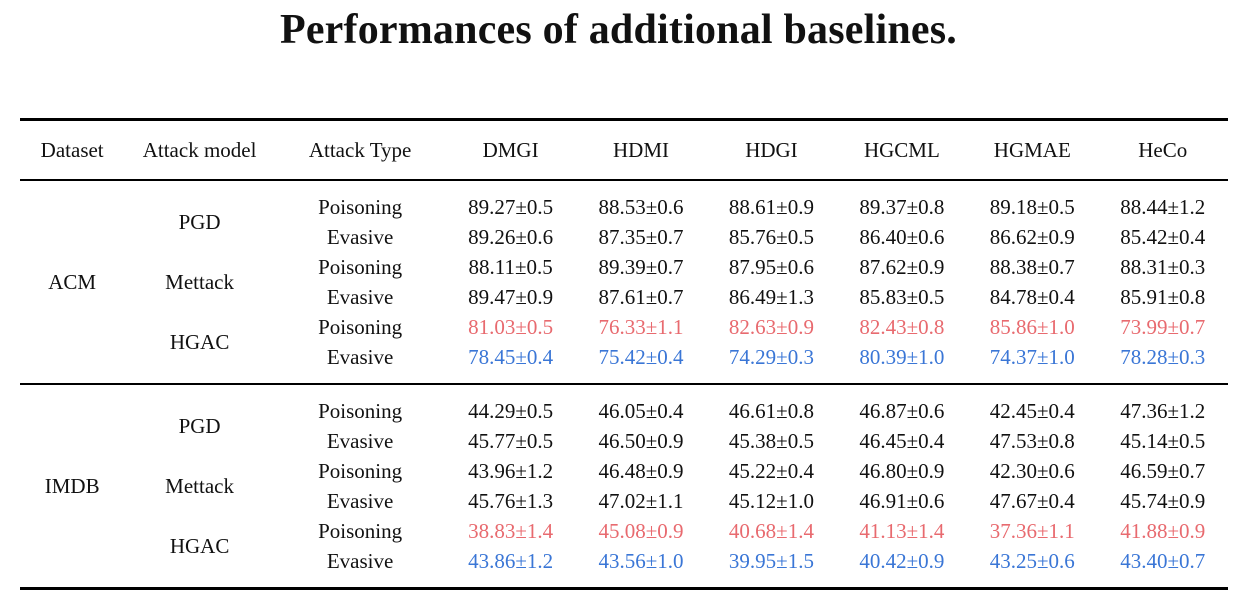 The image size is (1237, 598). What do you see at coordinates (511, 357) in the screenshot?
I see `value-cell: 78.45±0.4` at bounding box center [511, 357].